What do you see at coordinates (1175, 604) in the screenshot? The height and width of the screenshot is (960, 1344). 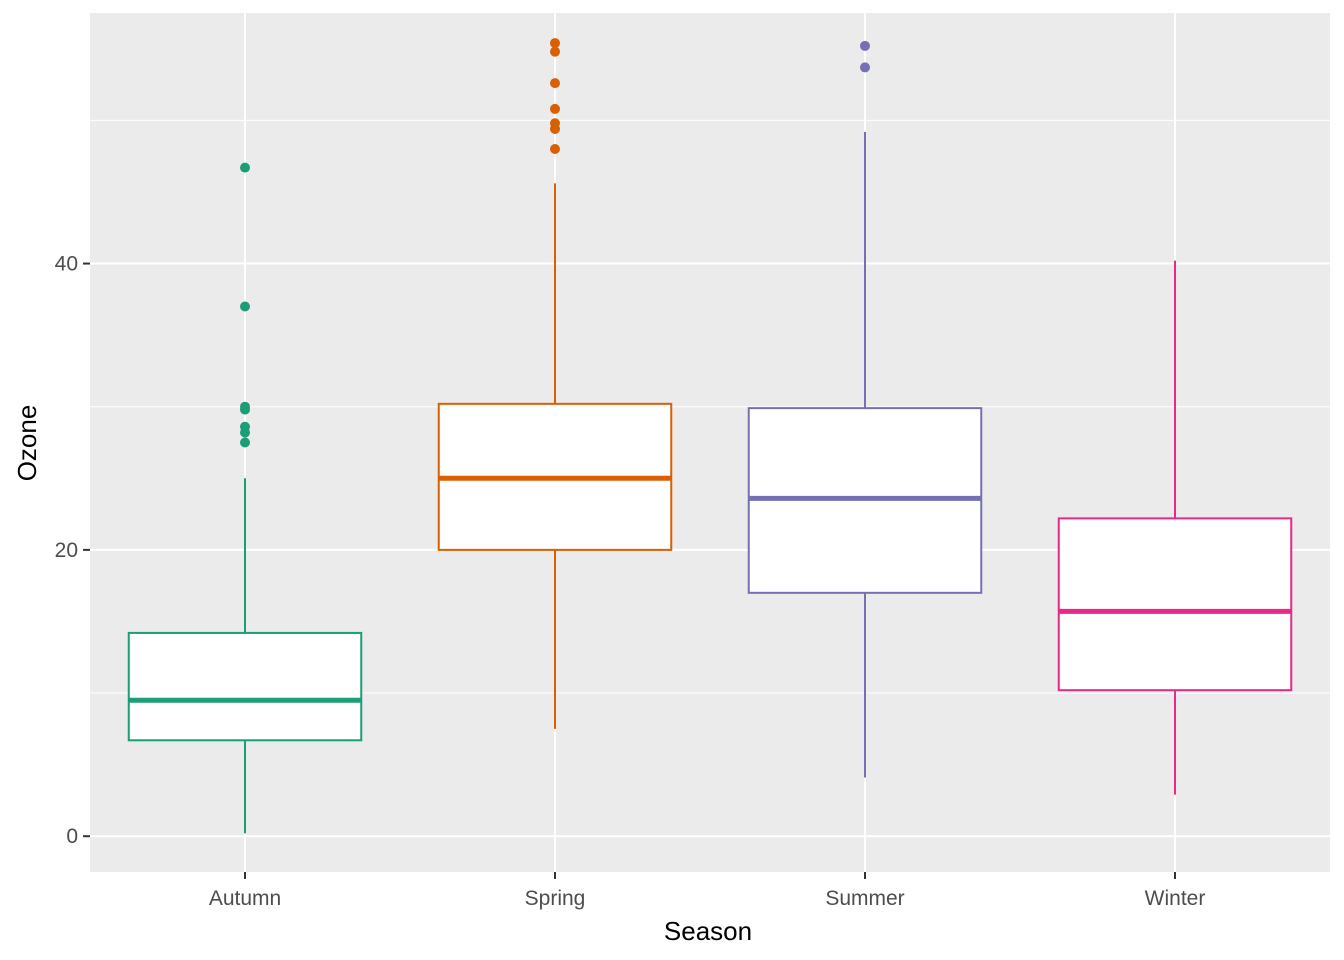 I see `winter-box` at bounding box center [1175, 604].